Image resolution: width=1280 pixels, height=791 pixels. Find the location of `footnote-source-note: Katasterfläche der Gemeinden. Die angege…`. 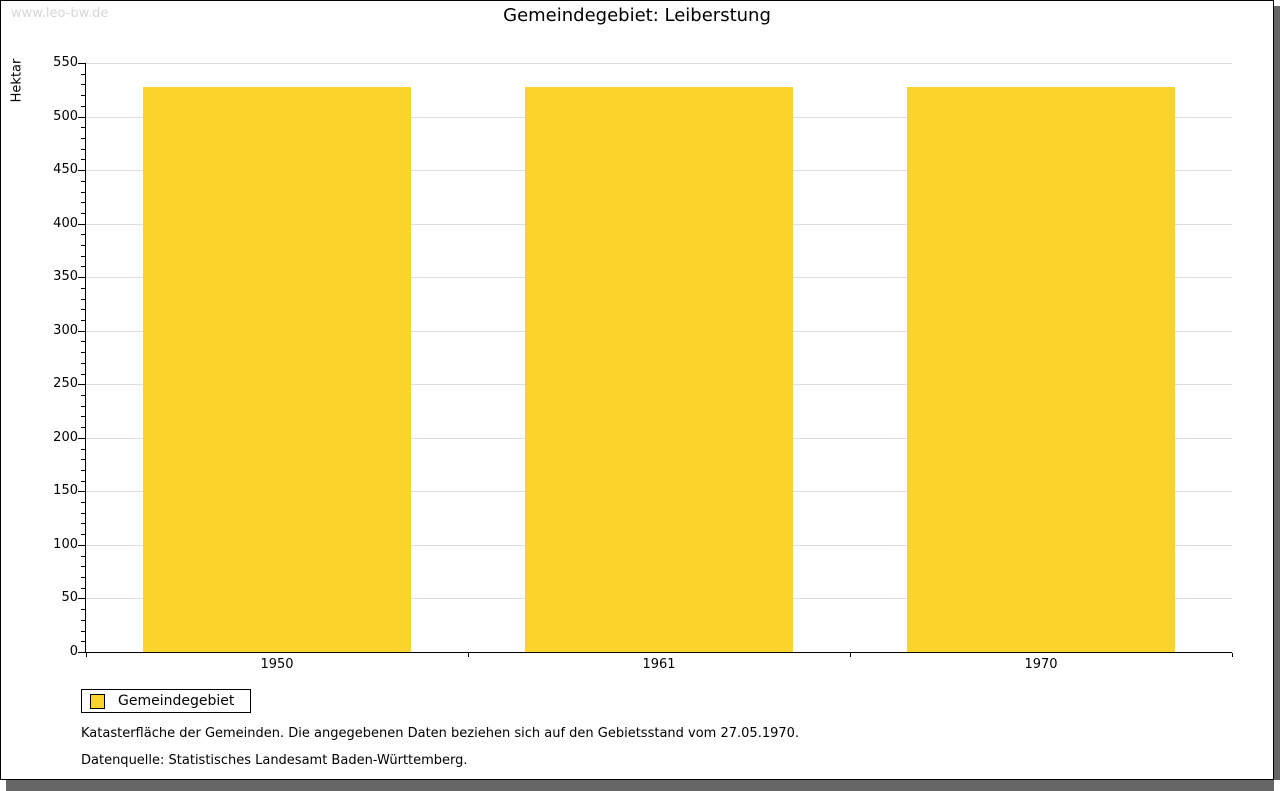

footnote-source-note: Katasterfläche der Gemeinden. Die angege… is located at coordinates (440, 733).